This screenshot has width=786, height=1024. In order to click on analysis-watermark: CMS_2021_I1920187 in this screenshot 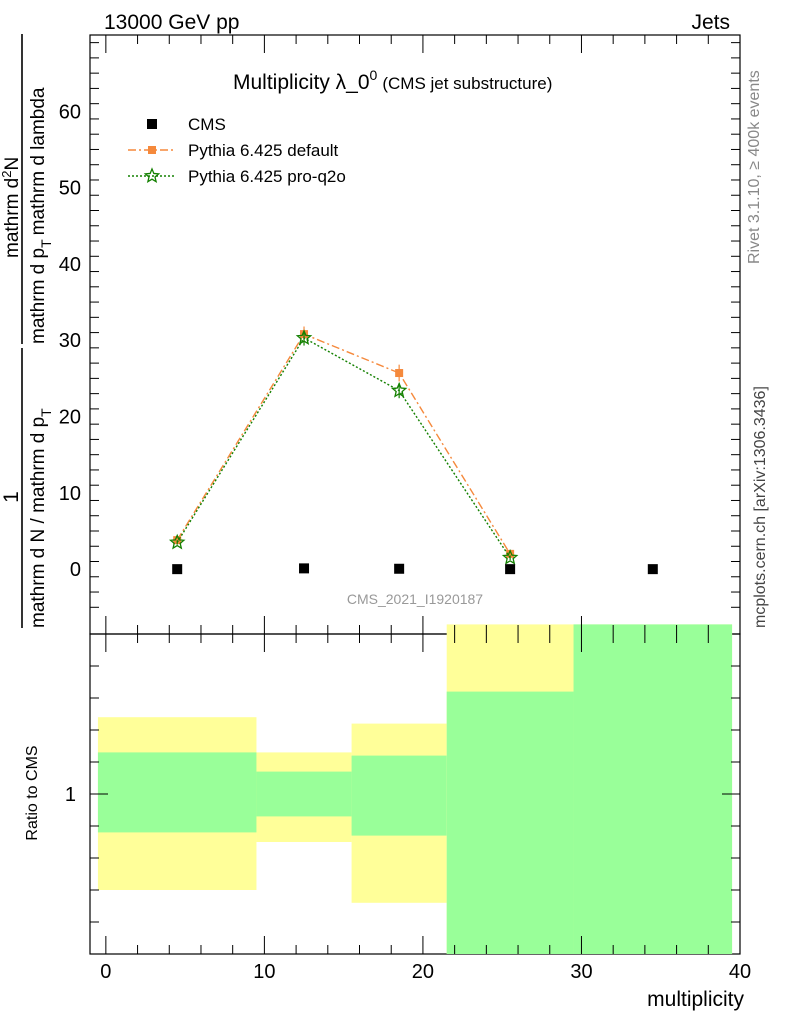, I will do `click(415, 599)`.